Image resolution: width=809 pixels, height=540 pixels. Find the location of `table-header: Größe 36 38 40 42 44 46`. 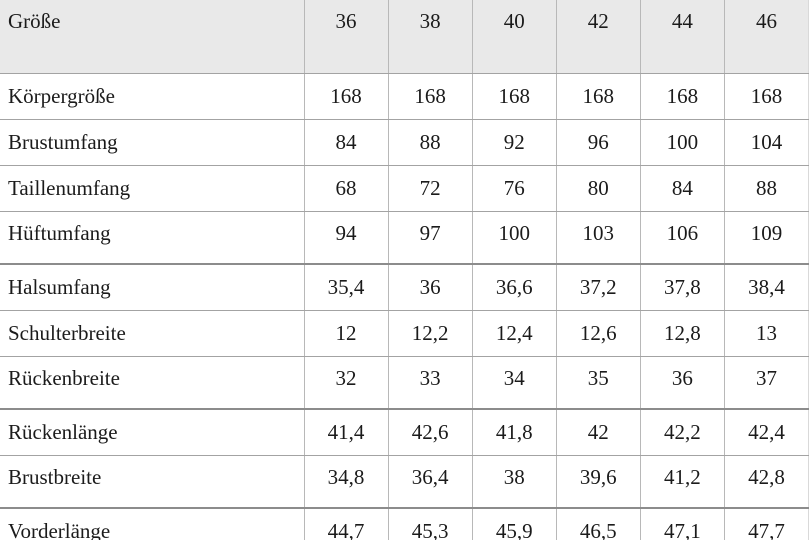

table-header: Größe 36 38 40 42 44 46 is located at coordinates (404, 37).